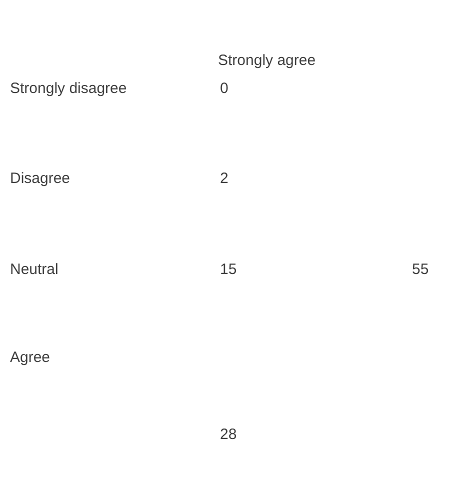 The image size is (452, 477). What do you see at coordinates (30, 357) in the screenshot?
I see `category-label: Agree` at bounding box center [30, 357].